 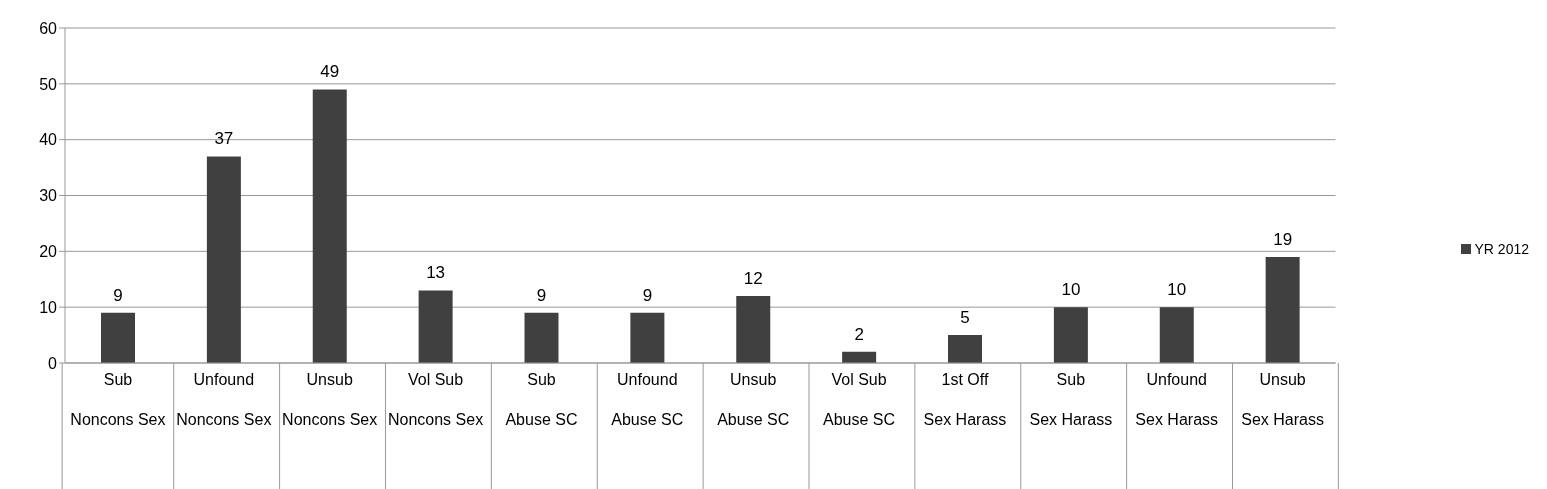 What do you see at coordinates (224, 399) in the screenshot?
I see `category-label: Unfound Noncons Sex` at bounding box center [224, 399].